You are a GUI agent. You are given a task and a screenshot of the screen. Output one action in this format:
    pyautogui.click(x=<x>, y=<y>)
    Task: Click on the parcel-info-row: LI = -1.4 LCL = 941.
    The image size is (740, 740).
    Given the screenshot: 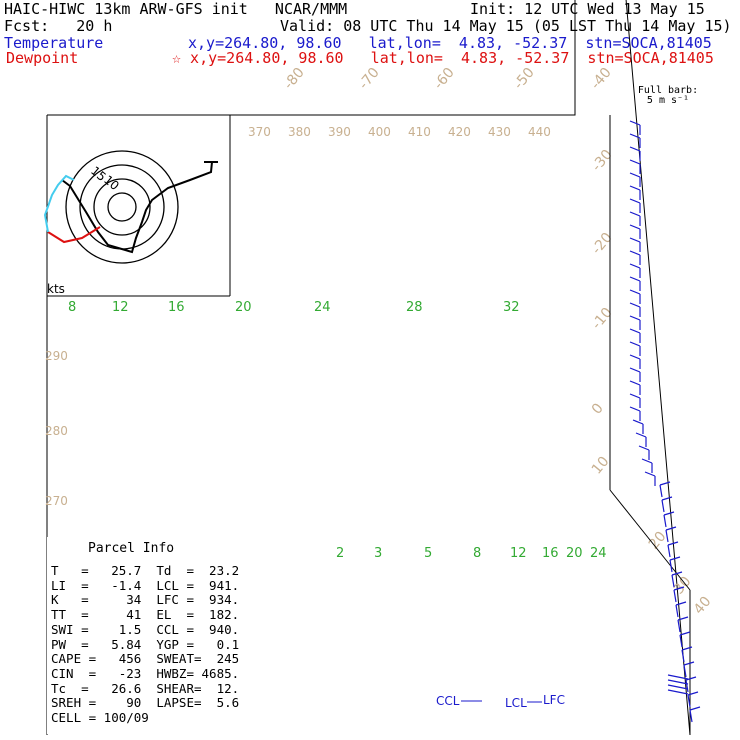 What is the action you would take?
    pyautogui.click(x=145, y=585)
    